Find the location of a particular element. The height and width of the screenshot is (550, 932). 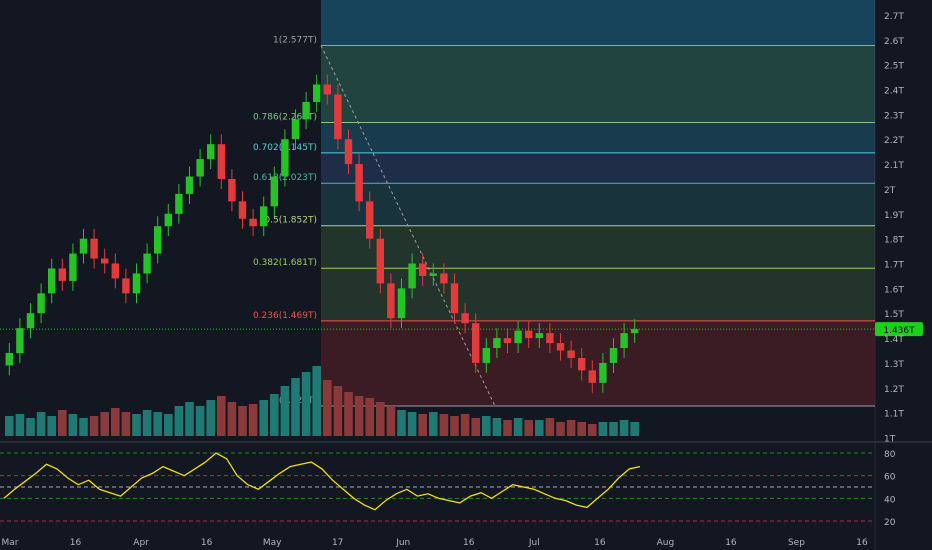

last-price-badge is located at coordinates (899, 329).